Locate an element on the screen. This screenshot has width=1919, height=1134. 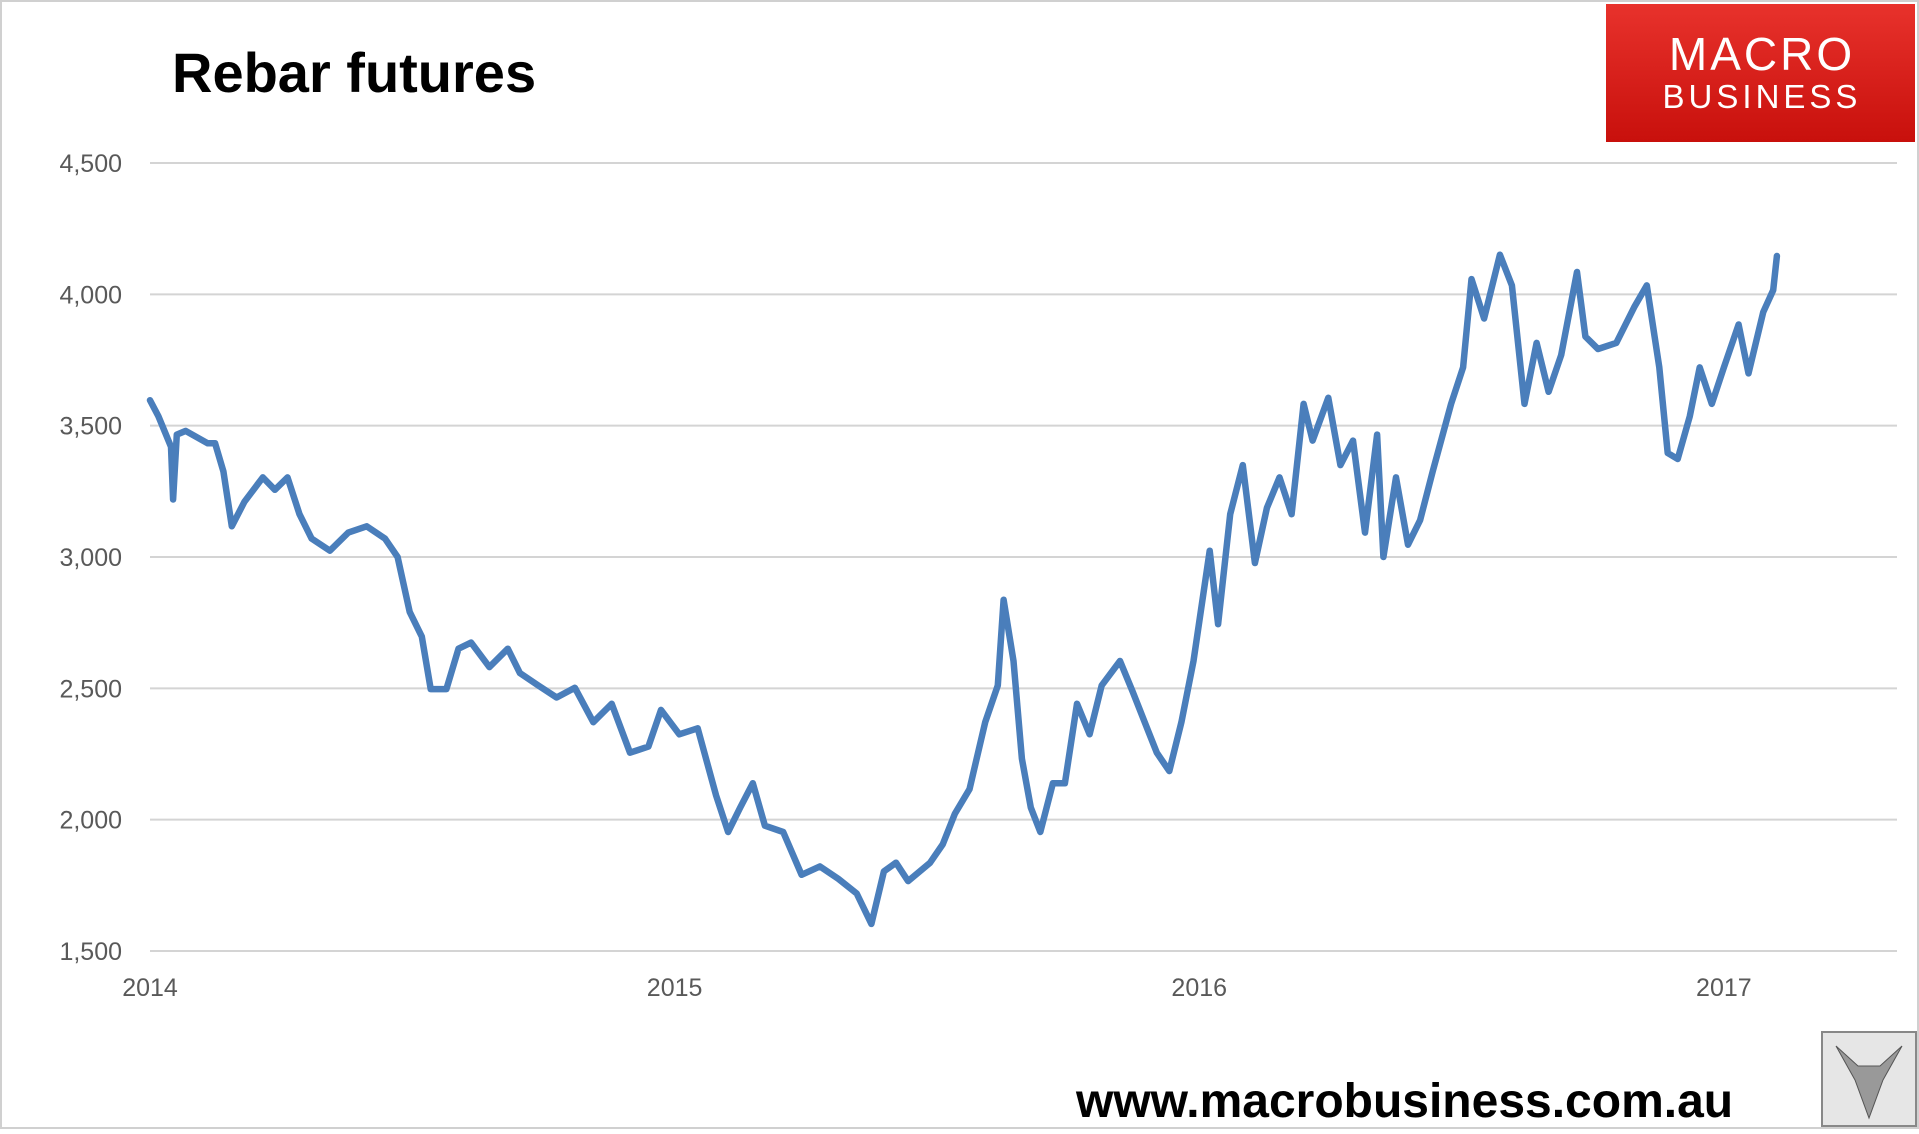
logo-text: MACRO is located at coordinates (1762, 54).